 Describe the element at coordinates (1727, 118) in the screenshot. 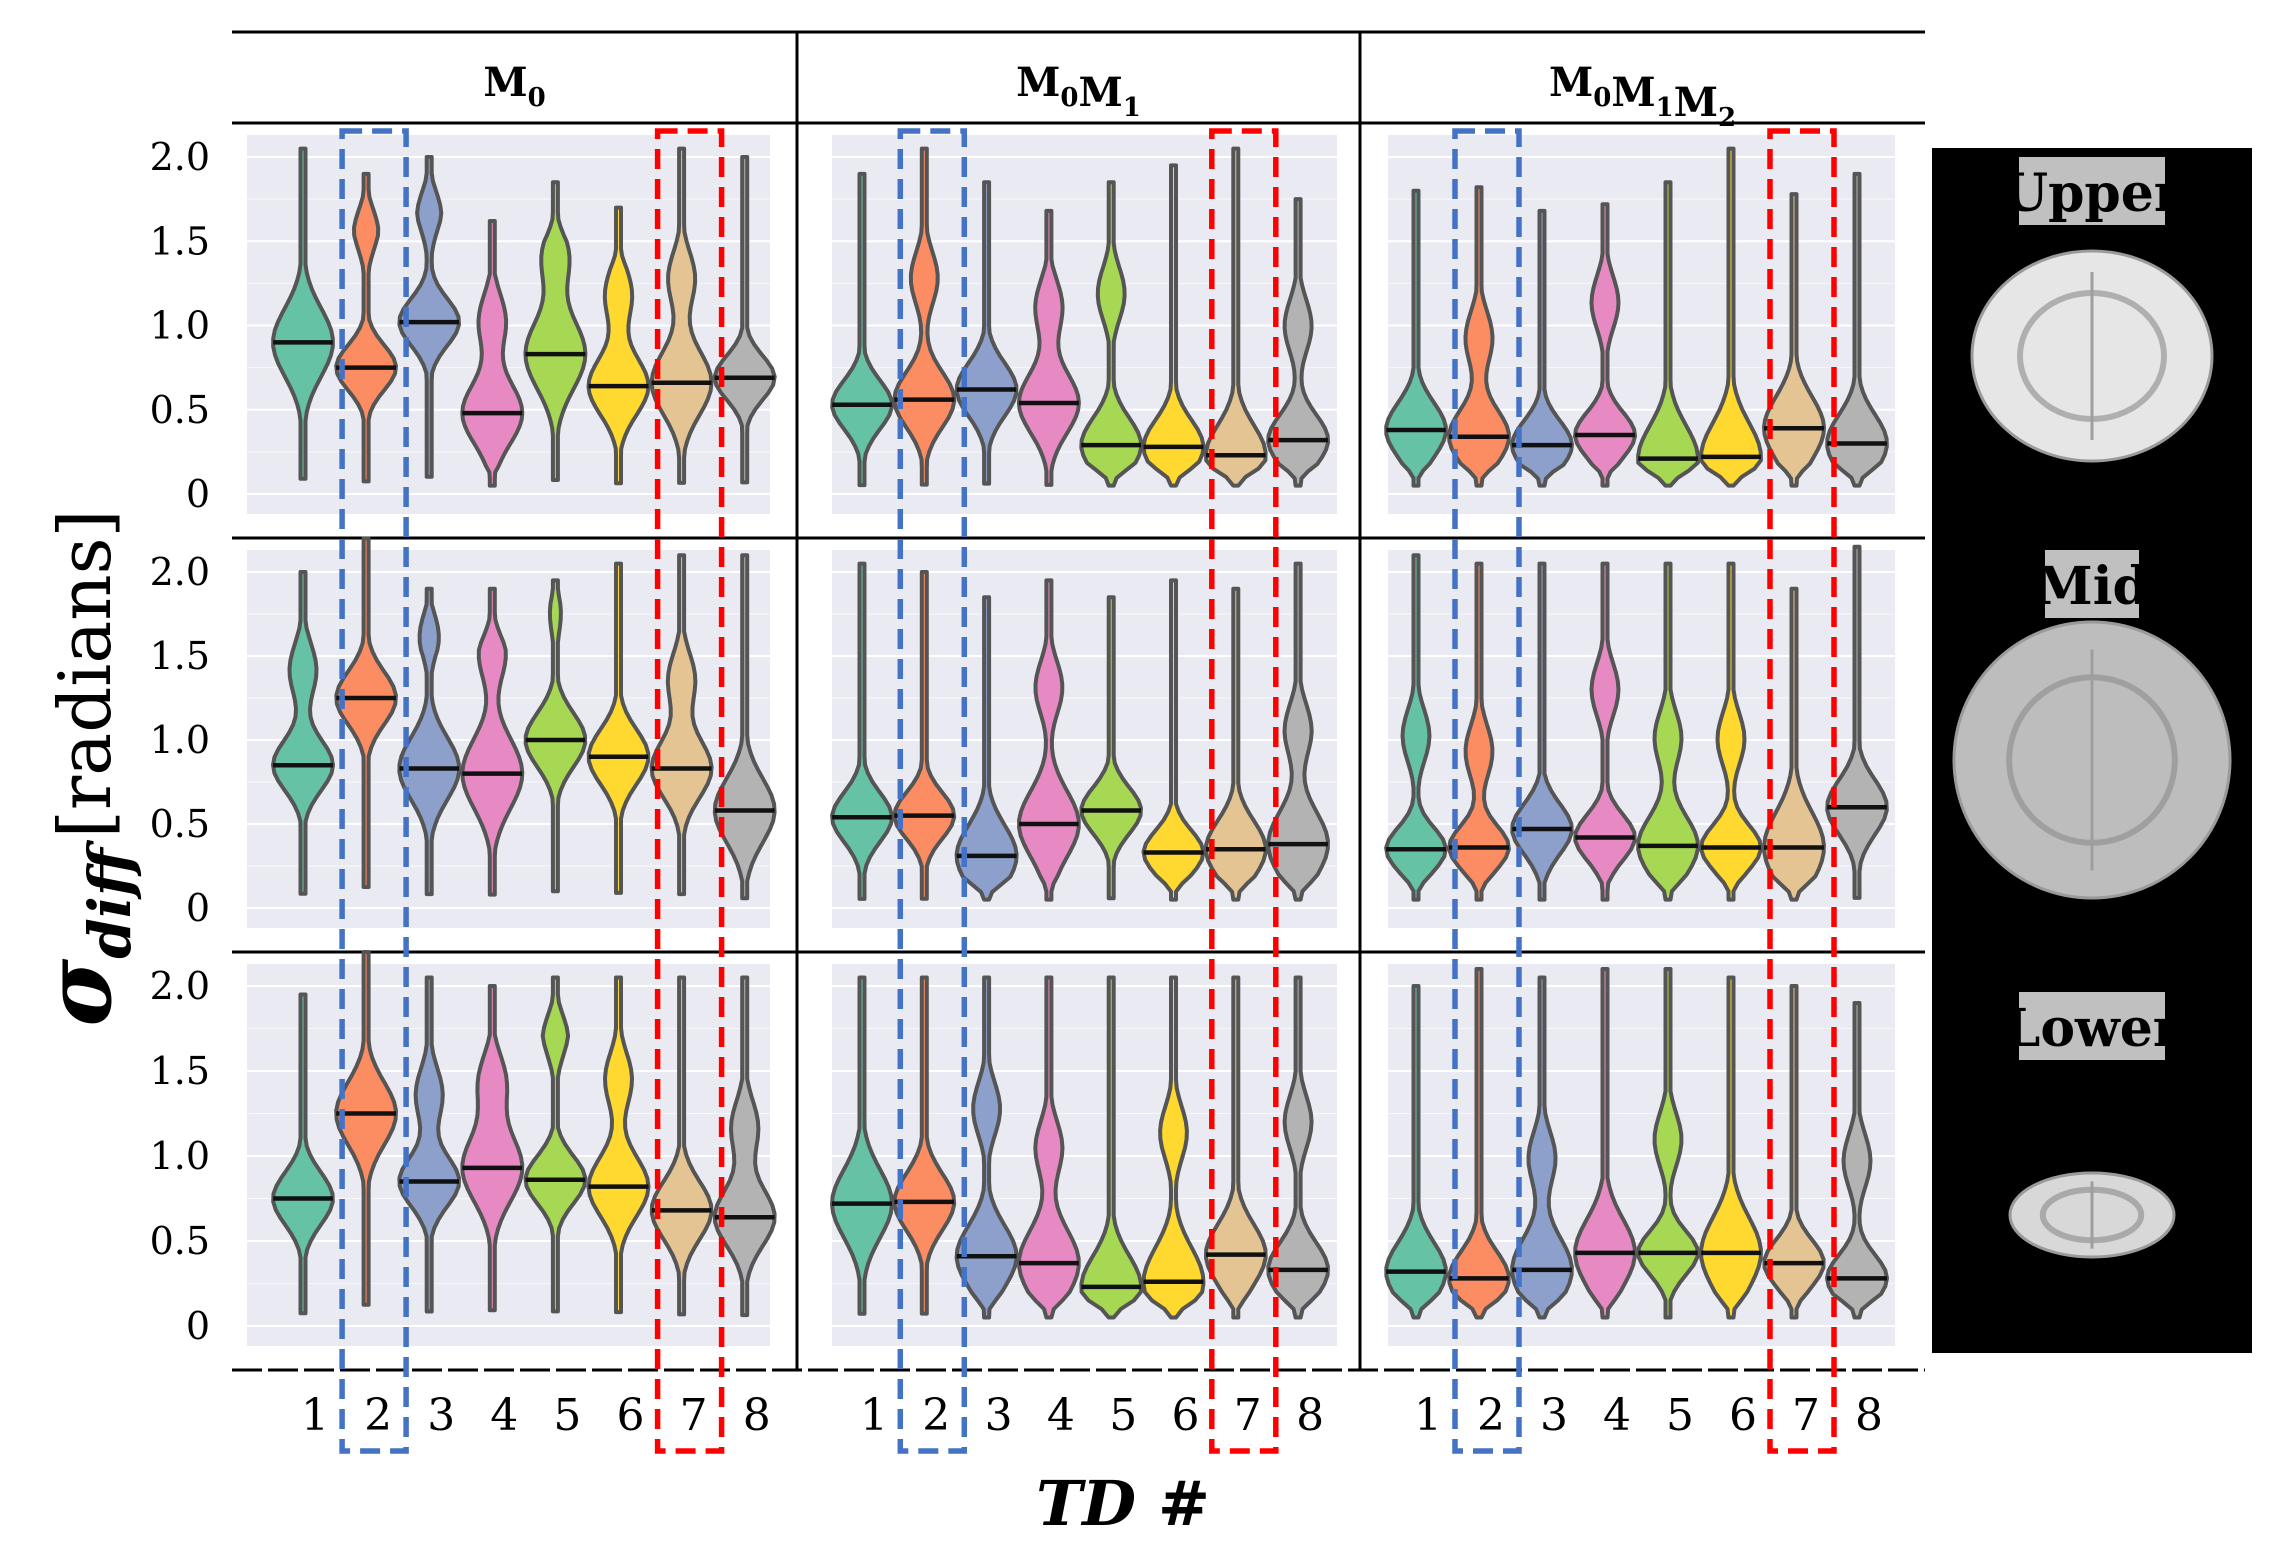

I see `column-header-subscript: 2` at that location.